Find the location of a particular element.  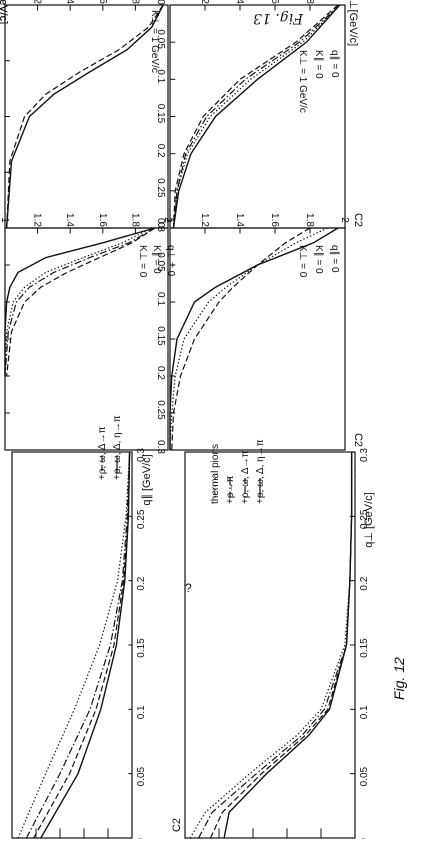

legend-entry: +ρ→π is located at coordinates (230, 489).